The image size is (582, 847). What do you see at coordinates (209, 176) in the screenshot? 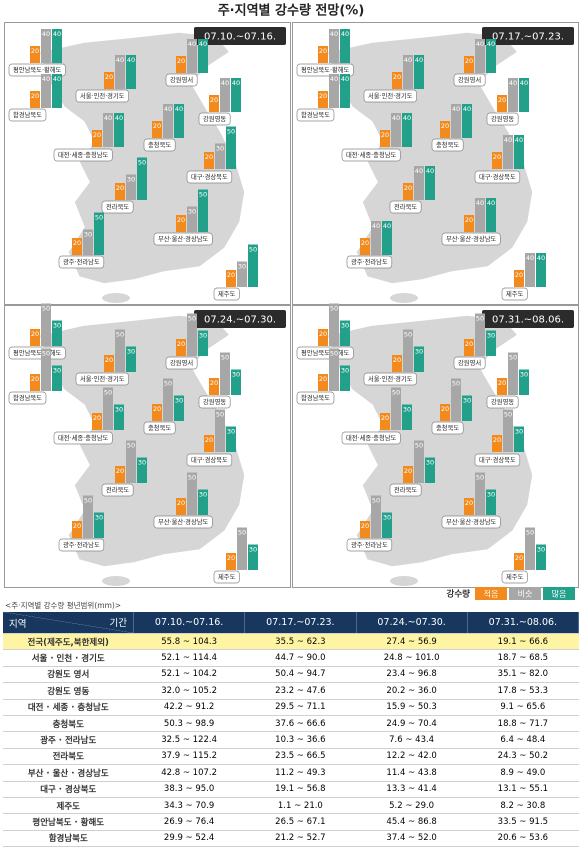
I see `region-label: 대구·경상북도` at bounding box center [209, 176].